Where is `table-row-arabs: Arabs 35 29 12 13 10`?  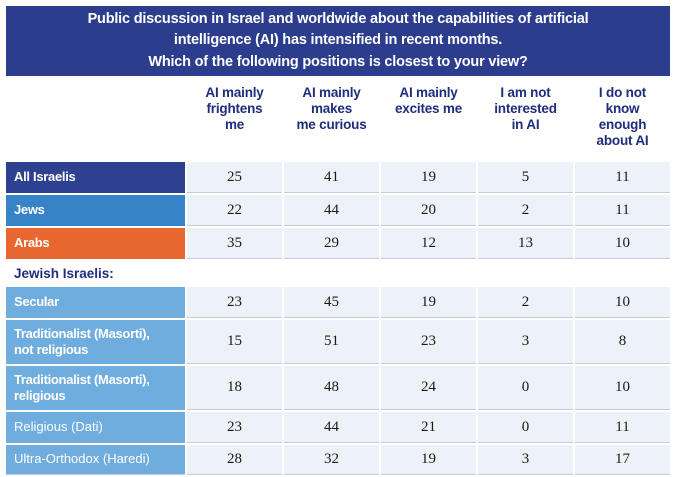 table-row-arabs: Arabs 35 29 12 13 10 is located at coordinates (338, 243).